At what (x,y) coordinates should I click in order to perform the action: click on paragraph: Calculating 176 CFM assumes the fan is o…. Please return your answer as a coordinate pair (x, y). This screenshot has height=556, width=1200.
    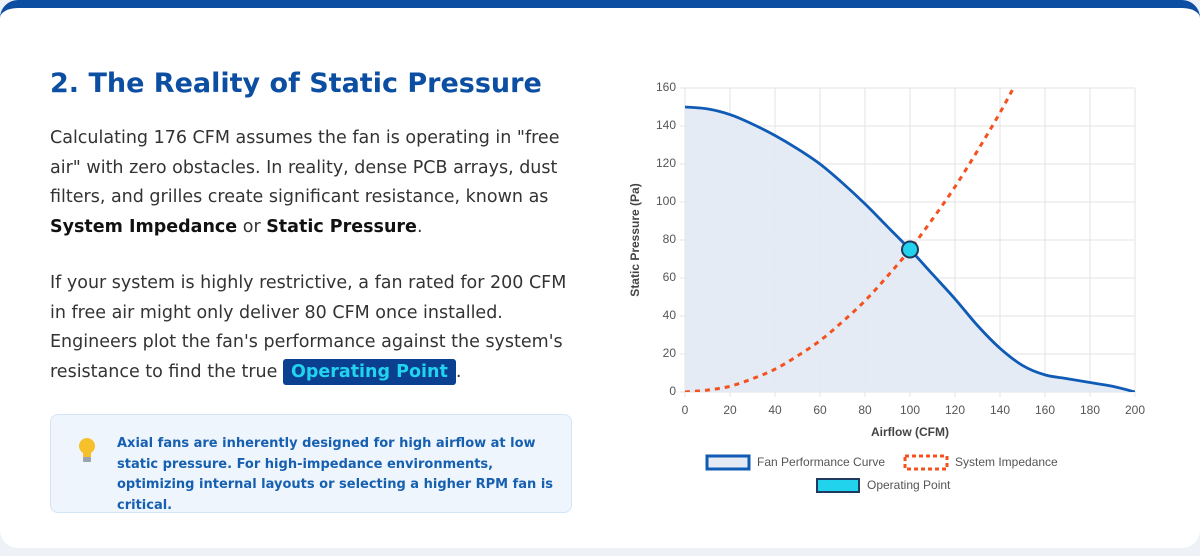
    Looking at the image, I should click on (312, 183).